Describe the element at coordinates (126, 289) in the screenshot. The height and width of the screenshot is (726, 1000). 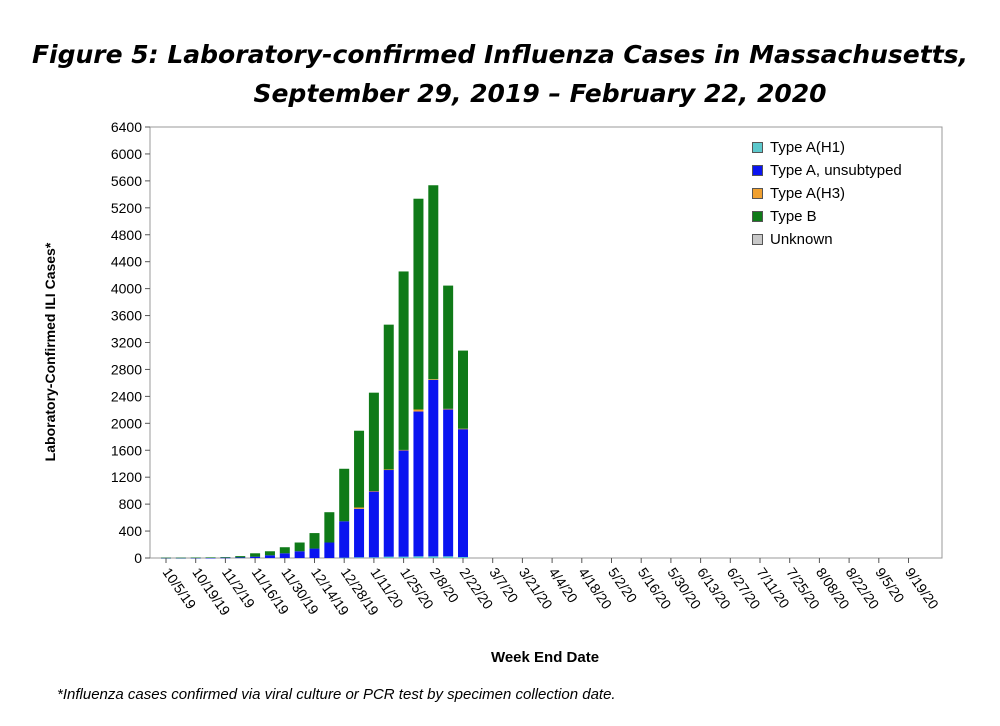
I see `y-tick-label: 4000` at that location.